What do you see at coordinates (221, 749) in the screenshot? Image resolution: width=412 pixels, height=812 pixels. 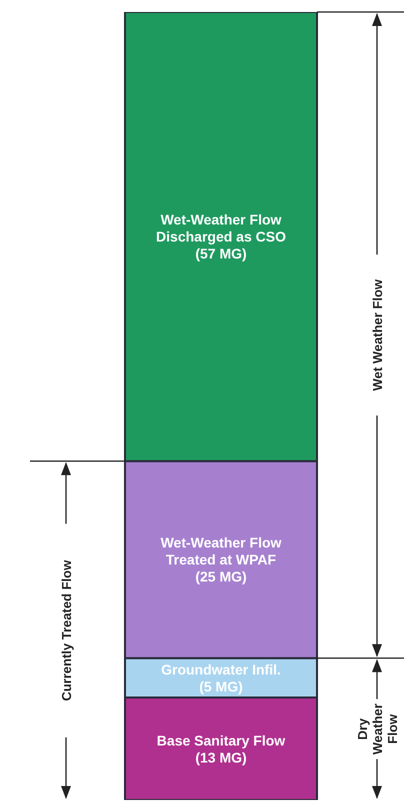 I see `data-label: Base Sanitary Flow (13 MG)` at bounding box center [221, 749].